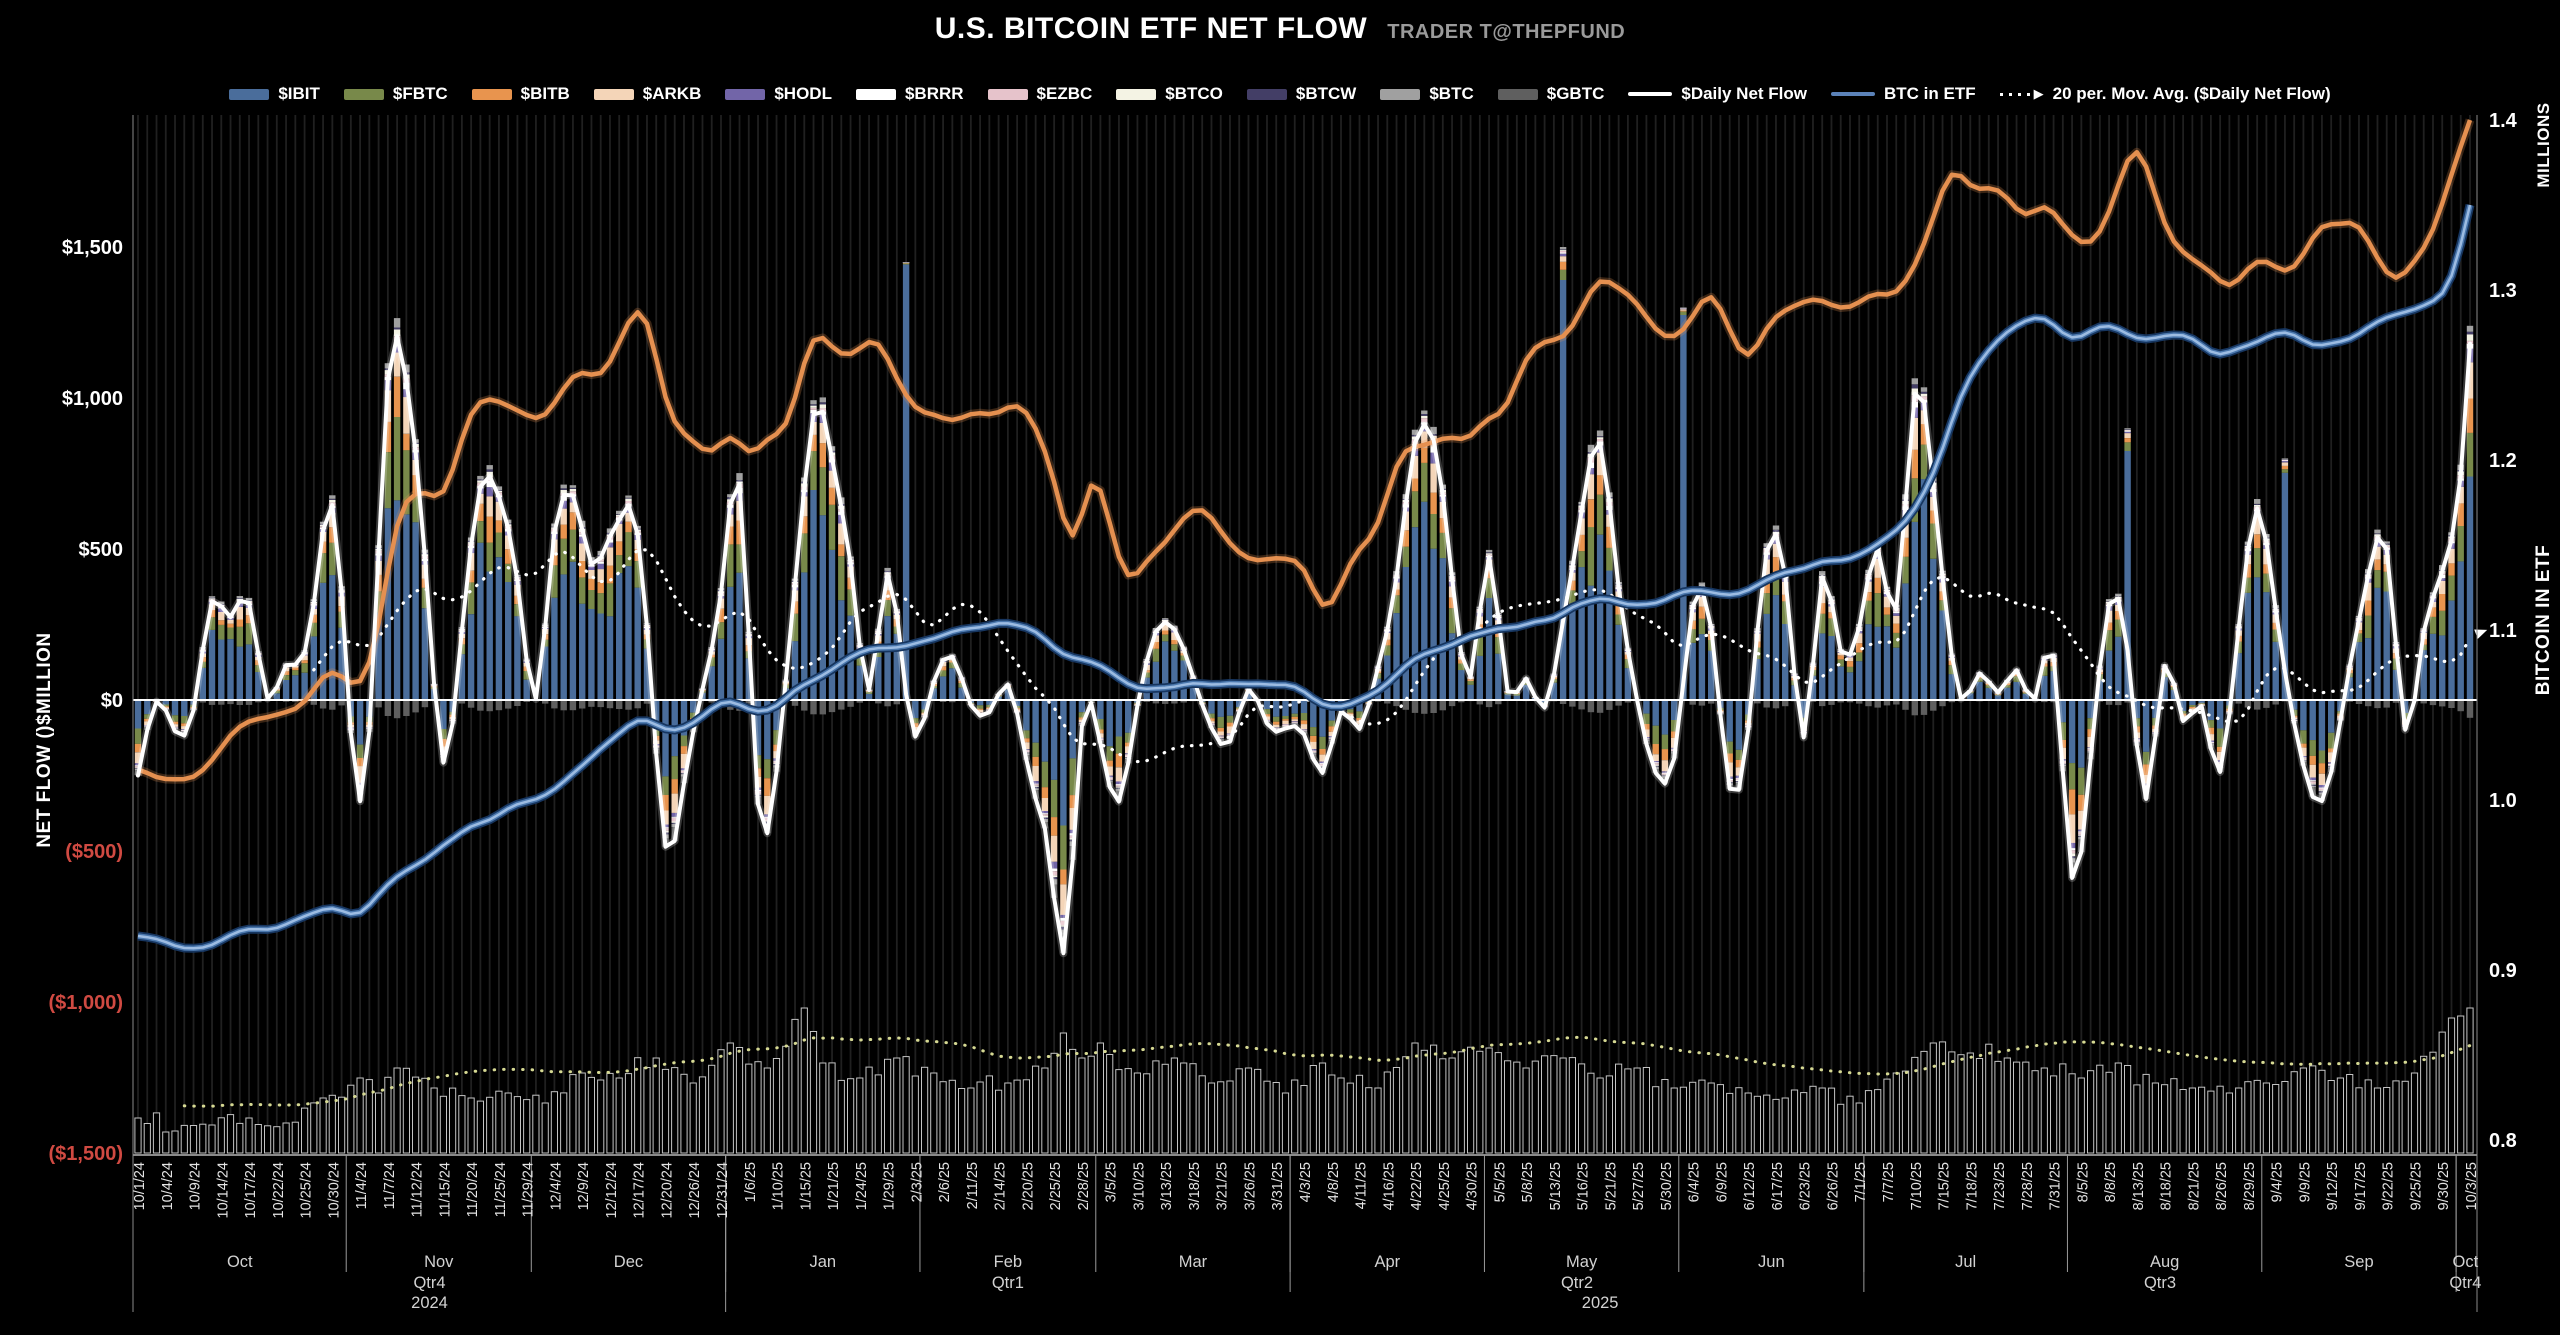  What do you see at coordinates (1639, 1186) in the screenshot?
I see `date-tick-label: 5/27/25` at bounding box center [1639, 1186].